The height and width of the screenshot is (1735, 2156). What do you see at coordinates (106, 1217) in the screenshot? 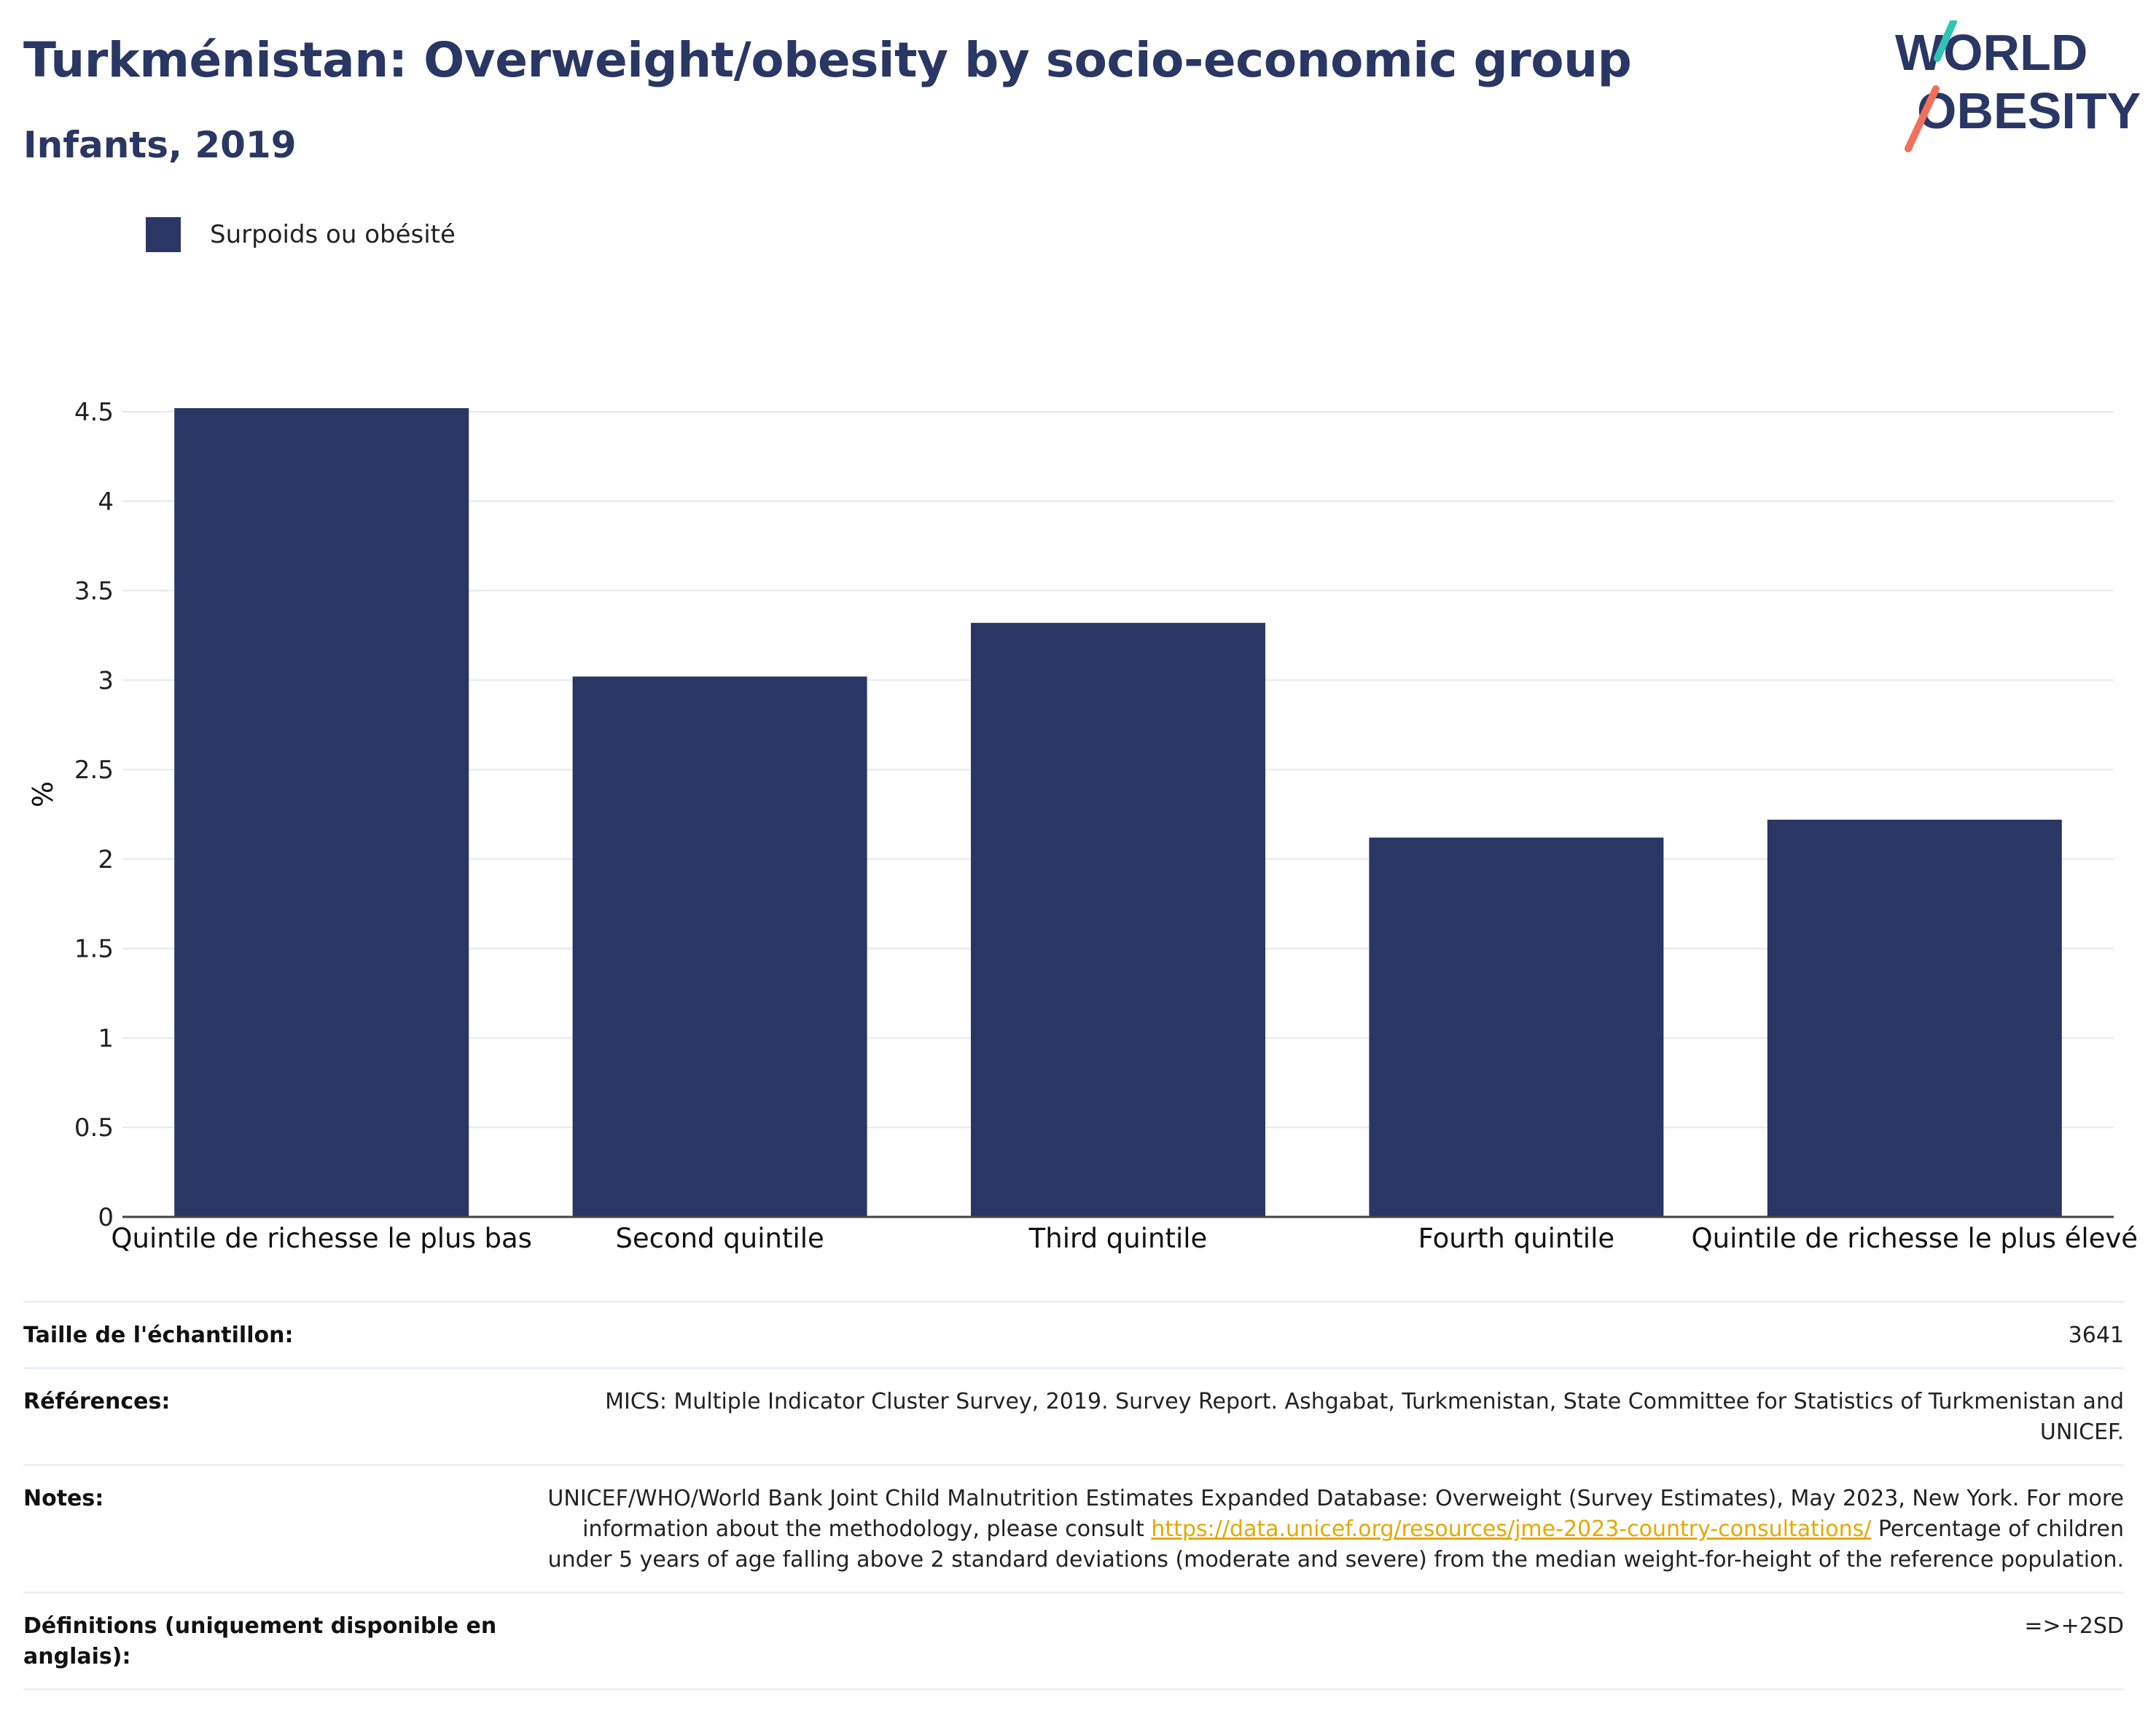
I see `y-tick-label: 0` at bounding box center [106, 1217].